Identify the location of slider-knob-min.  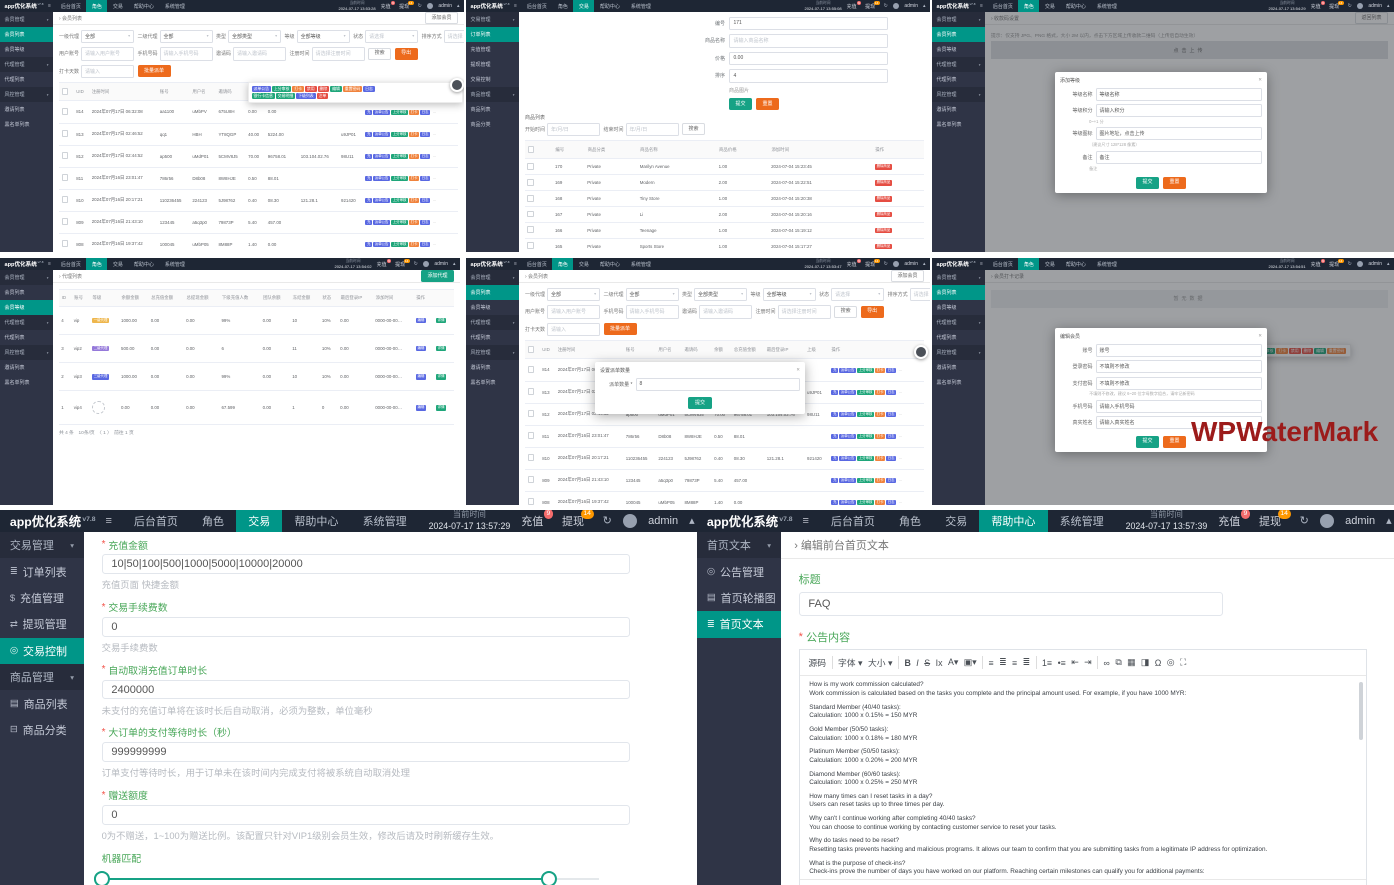
(101, 877).